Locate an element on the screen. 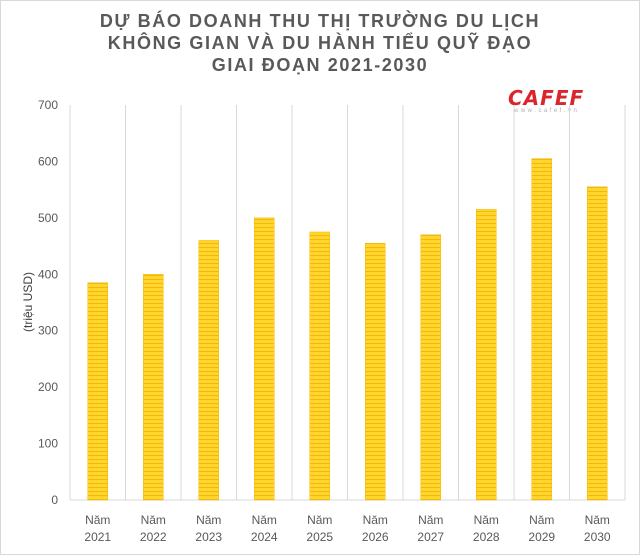  y-tick-label: 500 is located at coordinates (48, 218).